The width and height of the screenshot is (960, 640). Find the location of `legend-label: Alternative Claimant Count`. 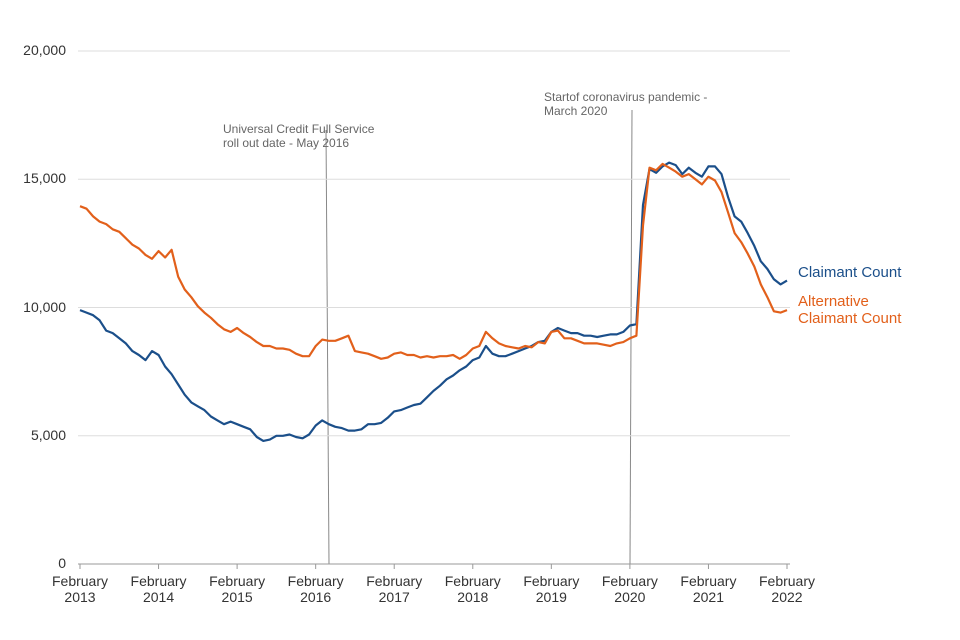

legend-label: Alternative Claimant Count is located at coordinates (850, 310).